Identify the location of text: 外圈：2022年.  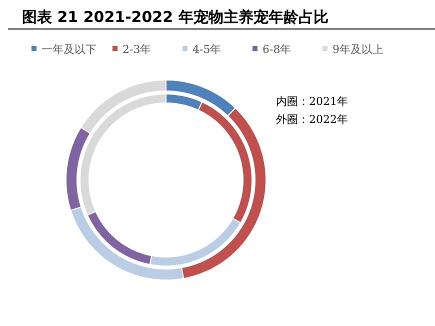
(312, 119).